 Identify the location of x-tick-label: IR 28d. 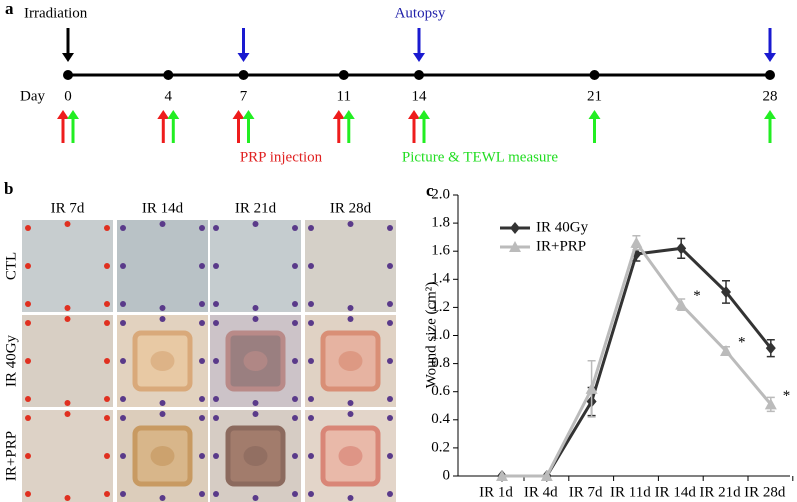
(765, 492).